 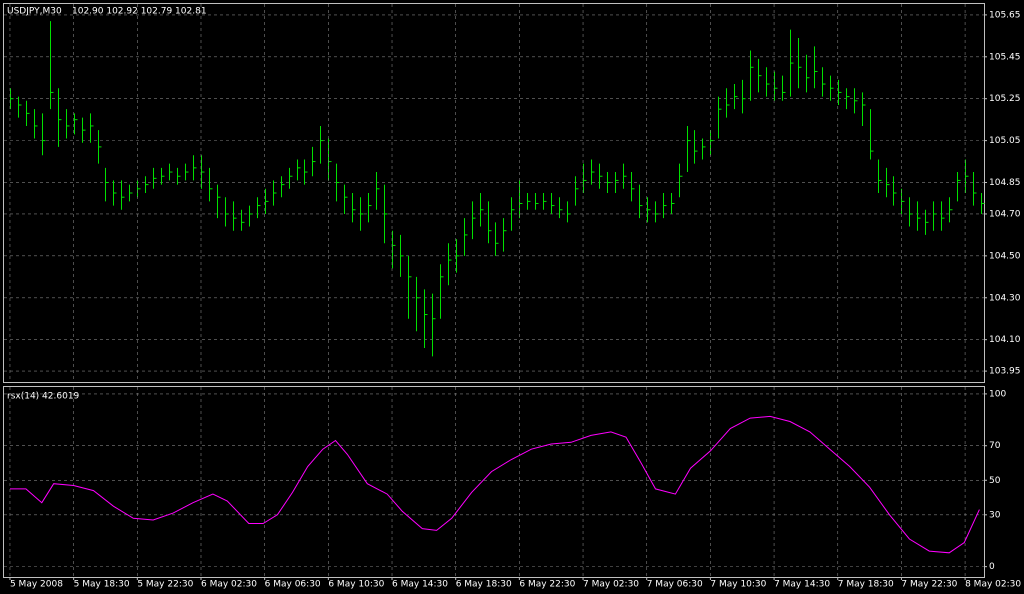 I want to click on x-tick-label: 5 May 18:30, so click(x=102, y=585).